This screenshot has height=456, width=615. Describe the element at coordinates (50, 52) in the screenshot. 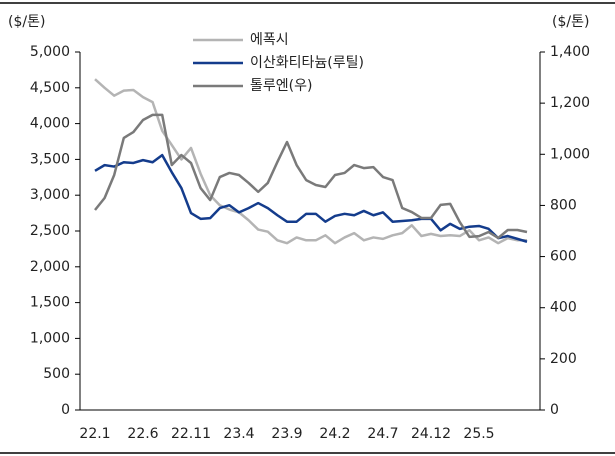

I see `y-tick-label: 5,000` at that location.